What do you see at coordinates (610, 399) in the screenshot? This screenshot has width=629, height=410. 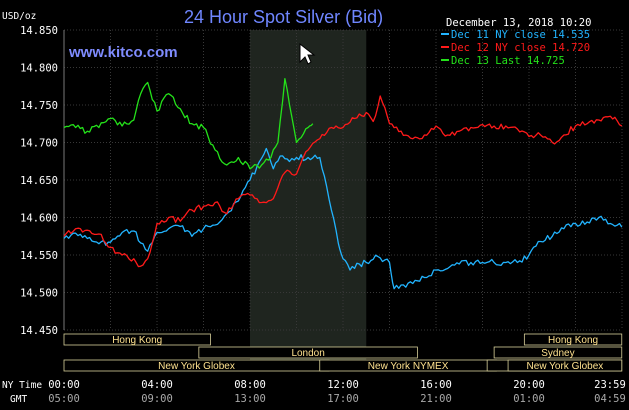 I see `gmt-time-tick: 04:59` at bounding box center [610, 399].